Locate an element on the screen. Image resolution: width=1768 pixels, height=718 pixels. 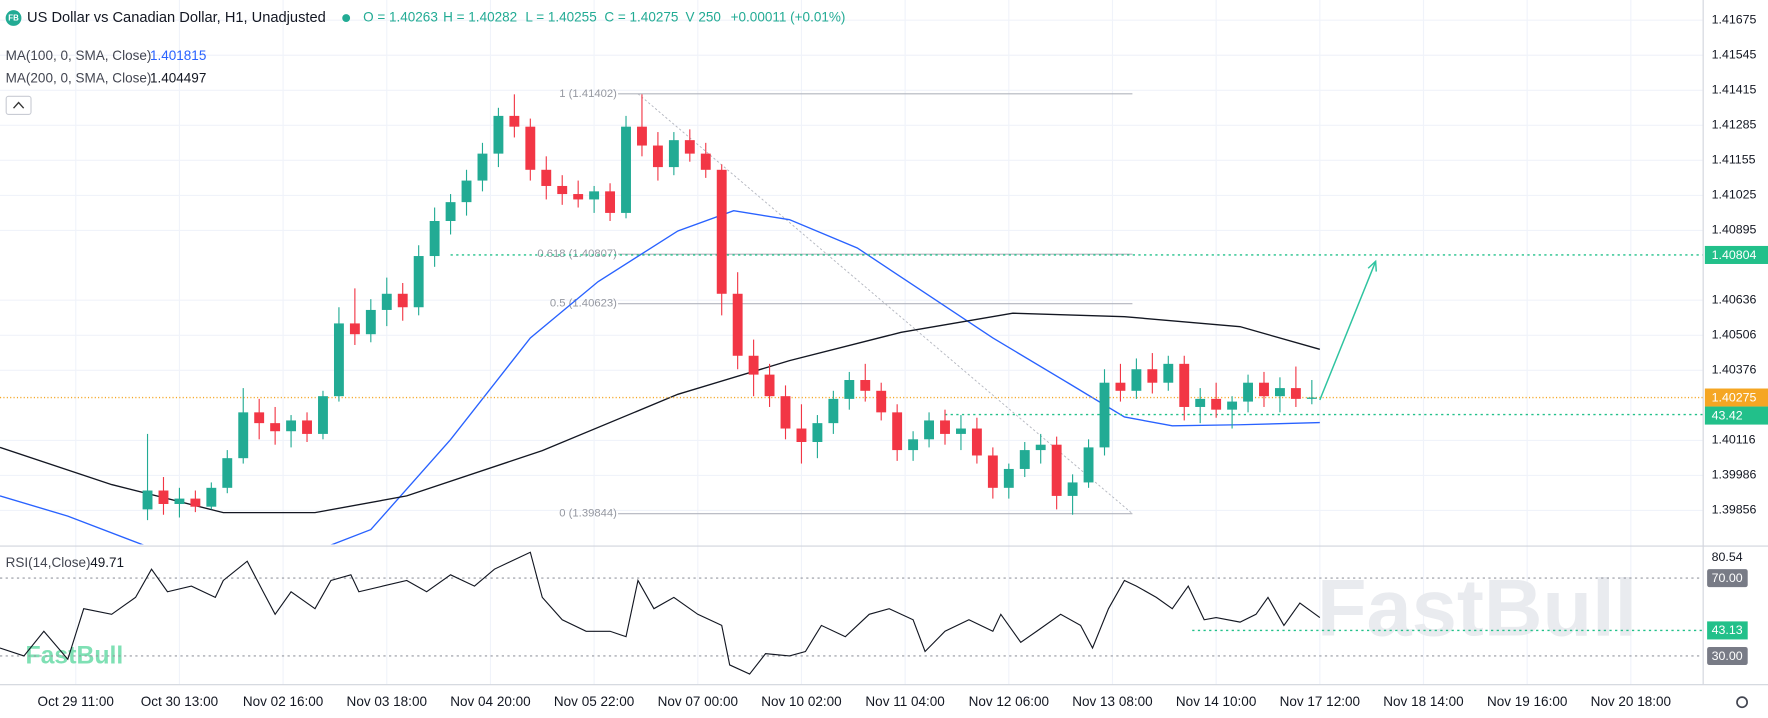
target-price-label: 1.40804 is located at coordinates (1734, 255).